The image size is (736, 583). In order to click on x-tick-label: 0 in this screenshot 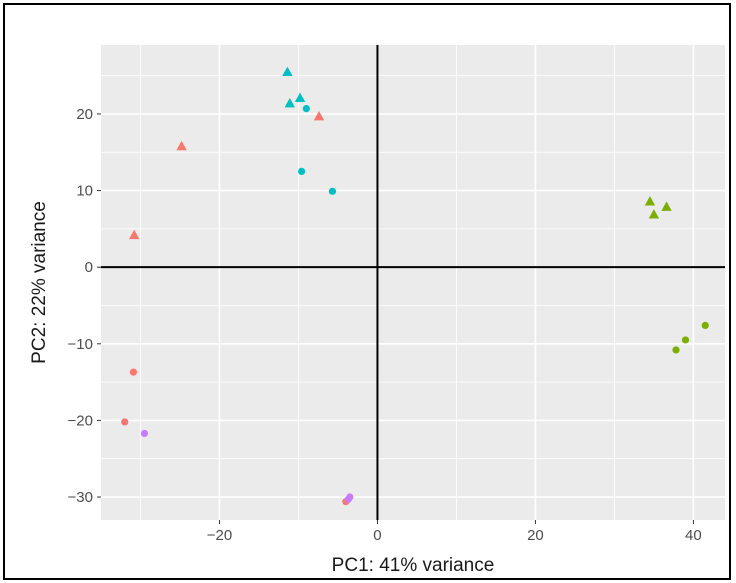, I will do `click(377, 535)`.